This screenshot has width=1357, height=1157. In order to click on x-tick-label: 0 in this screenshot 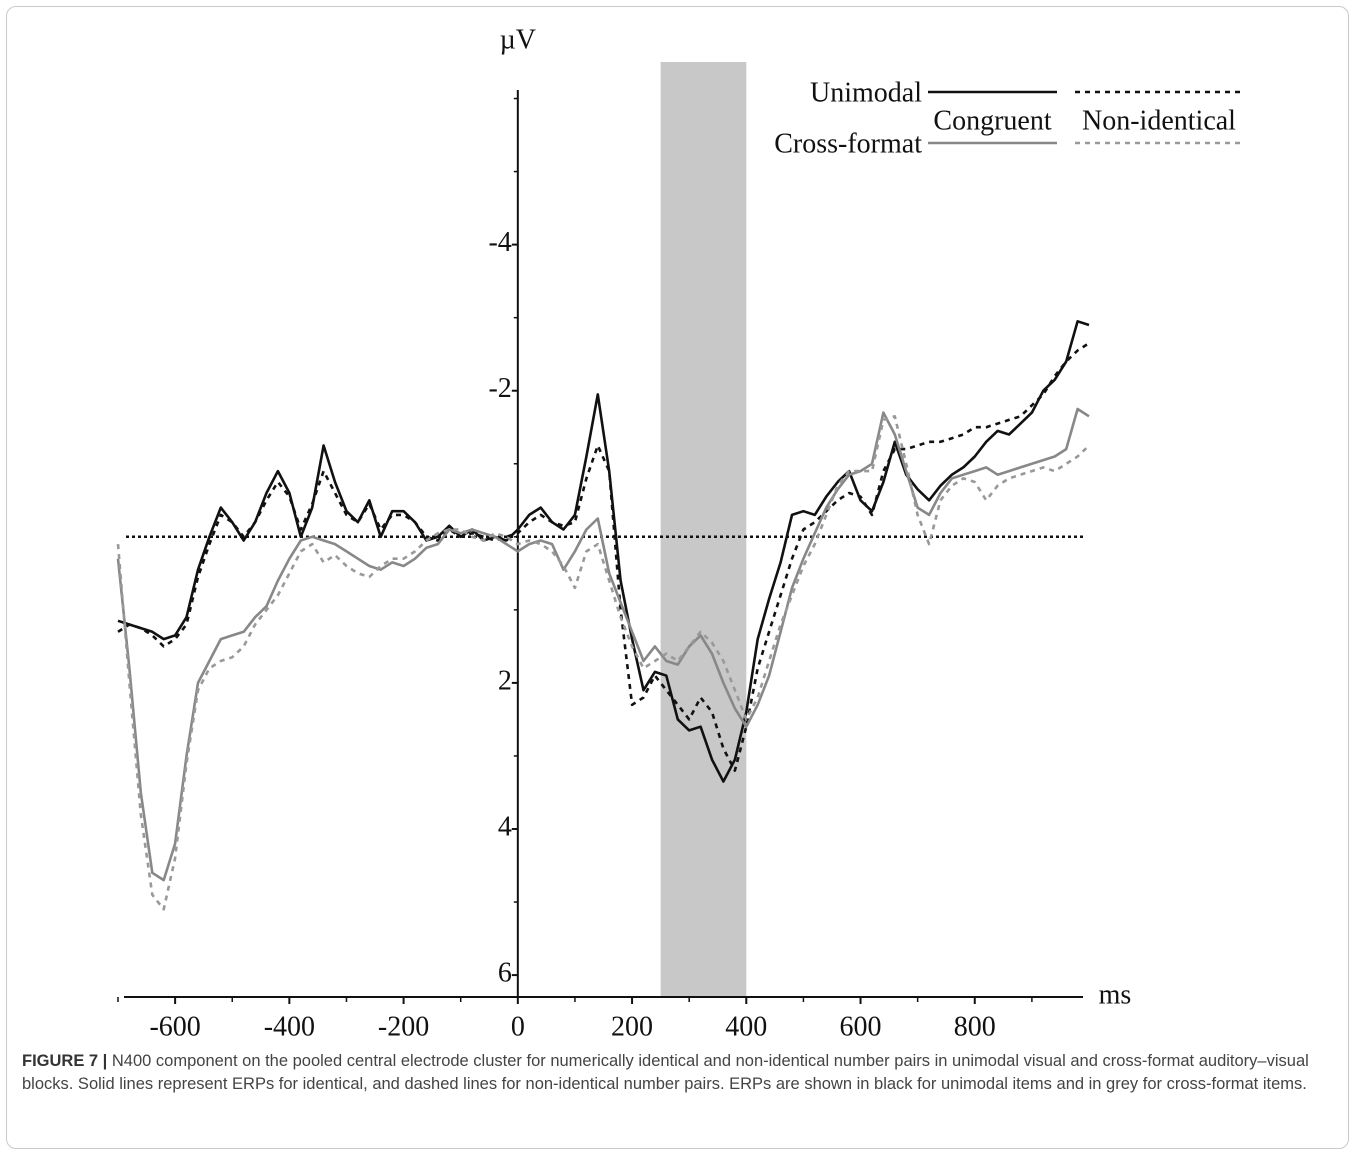, I will do `click(518, 1026)`.